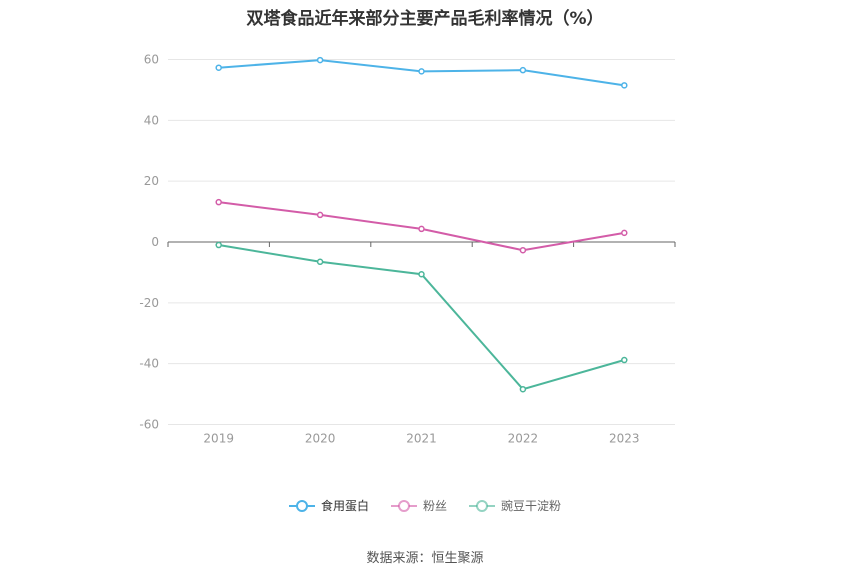 The image size is (850, 574). I want to click on data-source: 数据来源：恒生聚源, so click(425, 558).